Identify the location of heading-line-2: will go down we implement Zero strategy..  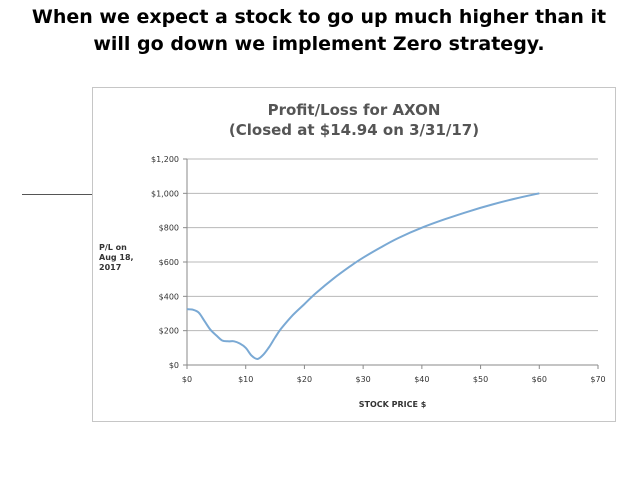
(319, 44).